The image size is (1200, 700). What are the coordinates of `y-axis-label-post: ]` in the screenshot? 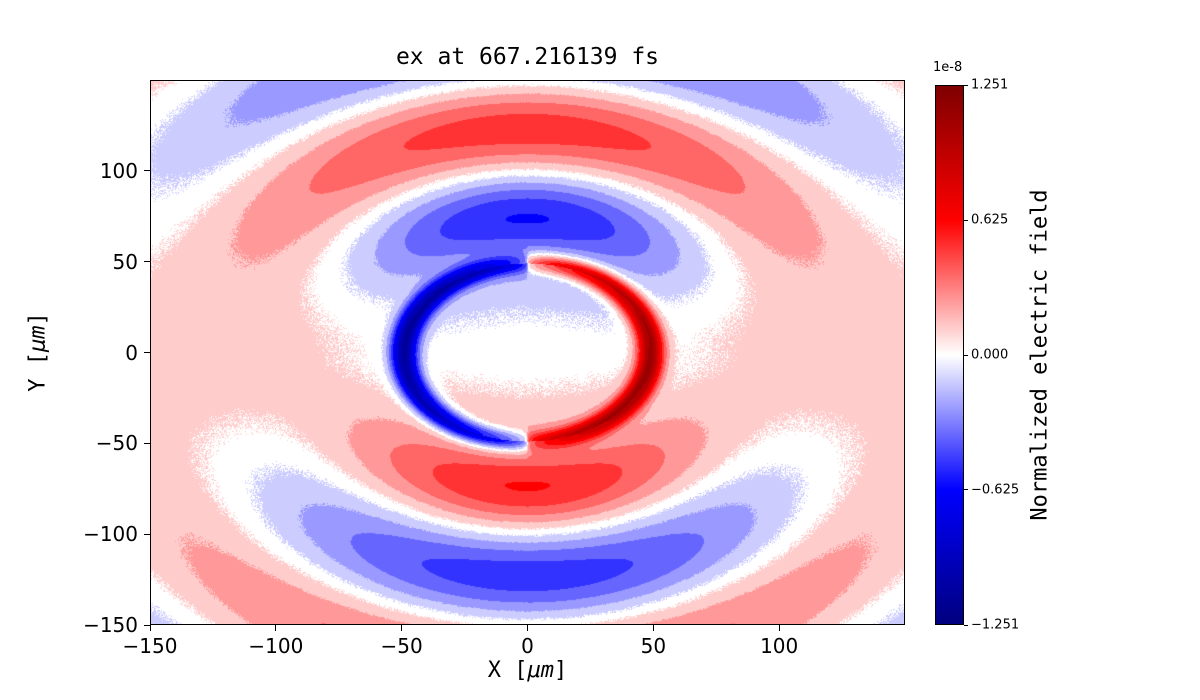 It's located at (38, 319).